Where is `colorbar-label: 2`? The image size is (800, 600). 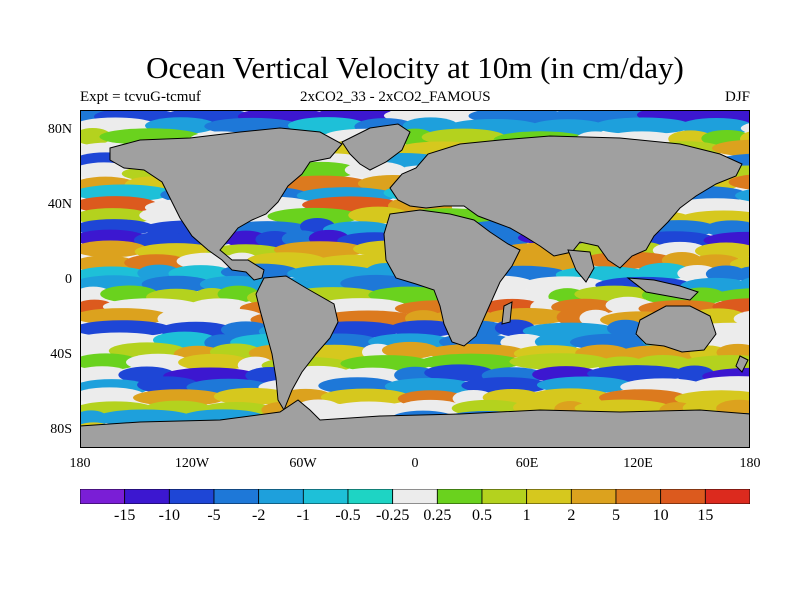 colorbar-label: 2 is located at coordinates (571, 515).